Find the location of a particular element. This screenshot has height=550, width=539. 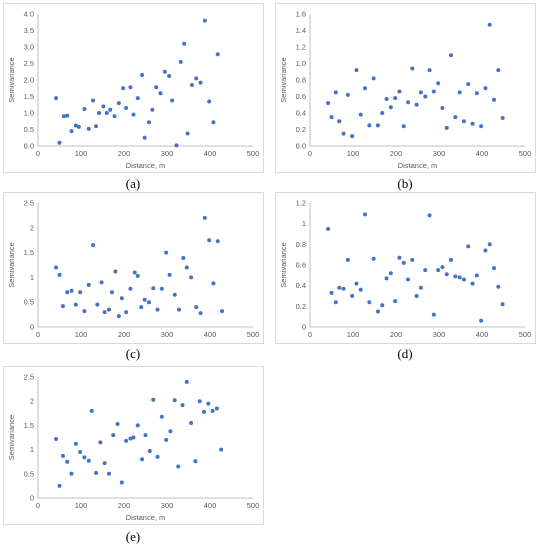

y-tick-label: 1 is located at coordinates (32, 449).